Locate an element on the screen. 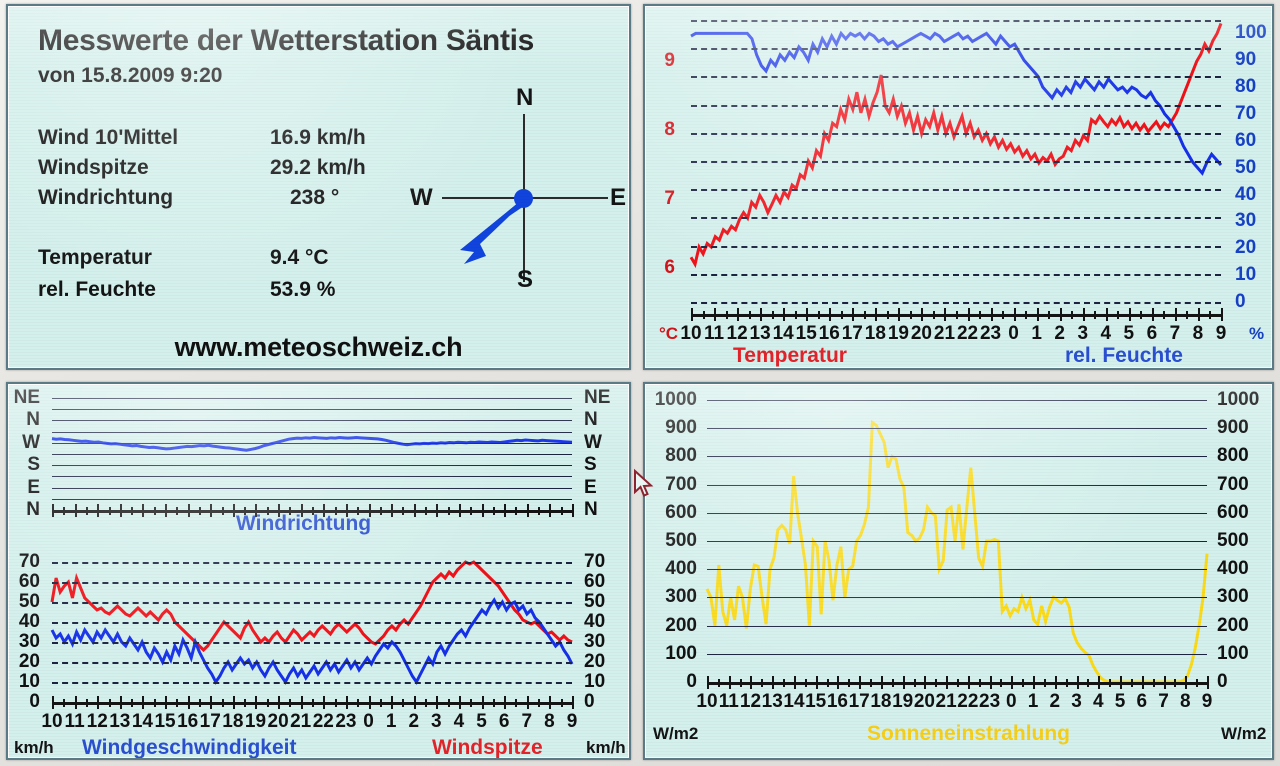 The image size is (1280, 766). y-axis-humidity-tick-70: 70 is located at coordinates (1246, 114).